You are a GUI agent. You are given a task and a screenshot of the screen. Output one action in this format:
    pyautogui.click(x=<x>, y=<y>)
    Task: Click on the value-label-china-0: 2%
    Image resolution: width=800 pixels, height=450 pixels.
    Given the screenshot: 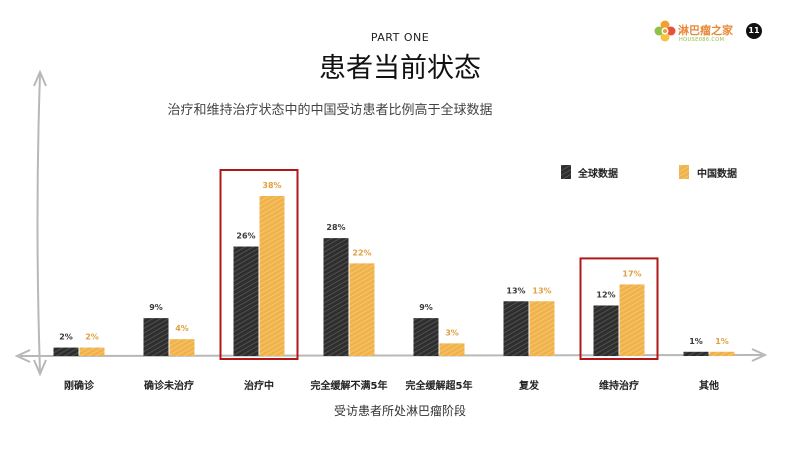 What is the action you would take?
    pyautogui.click(x=92, y=337)
    